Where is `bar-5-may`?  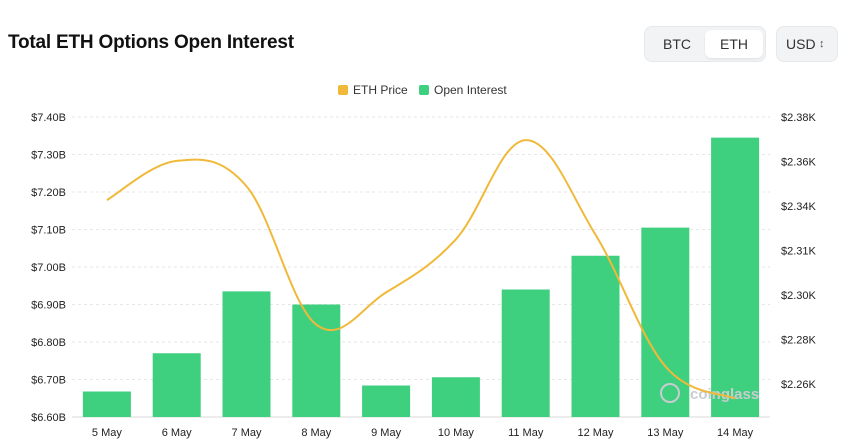 bar-5-may is located at coordinates (106, 404).